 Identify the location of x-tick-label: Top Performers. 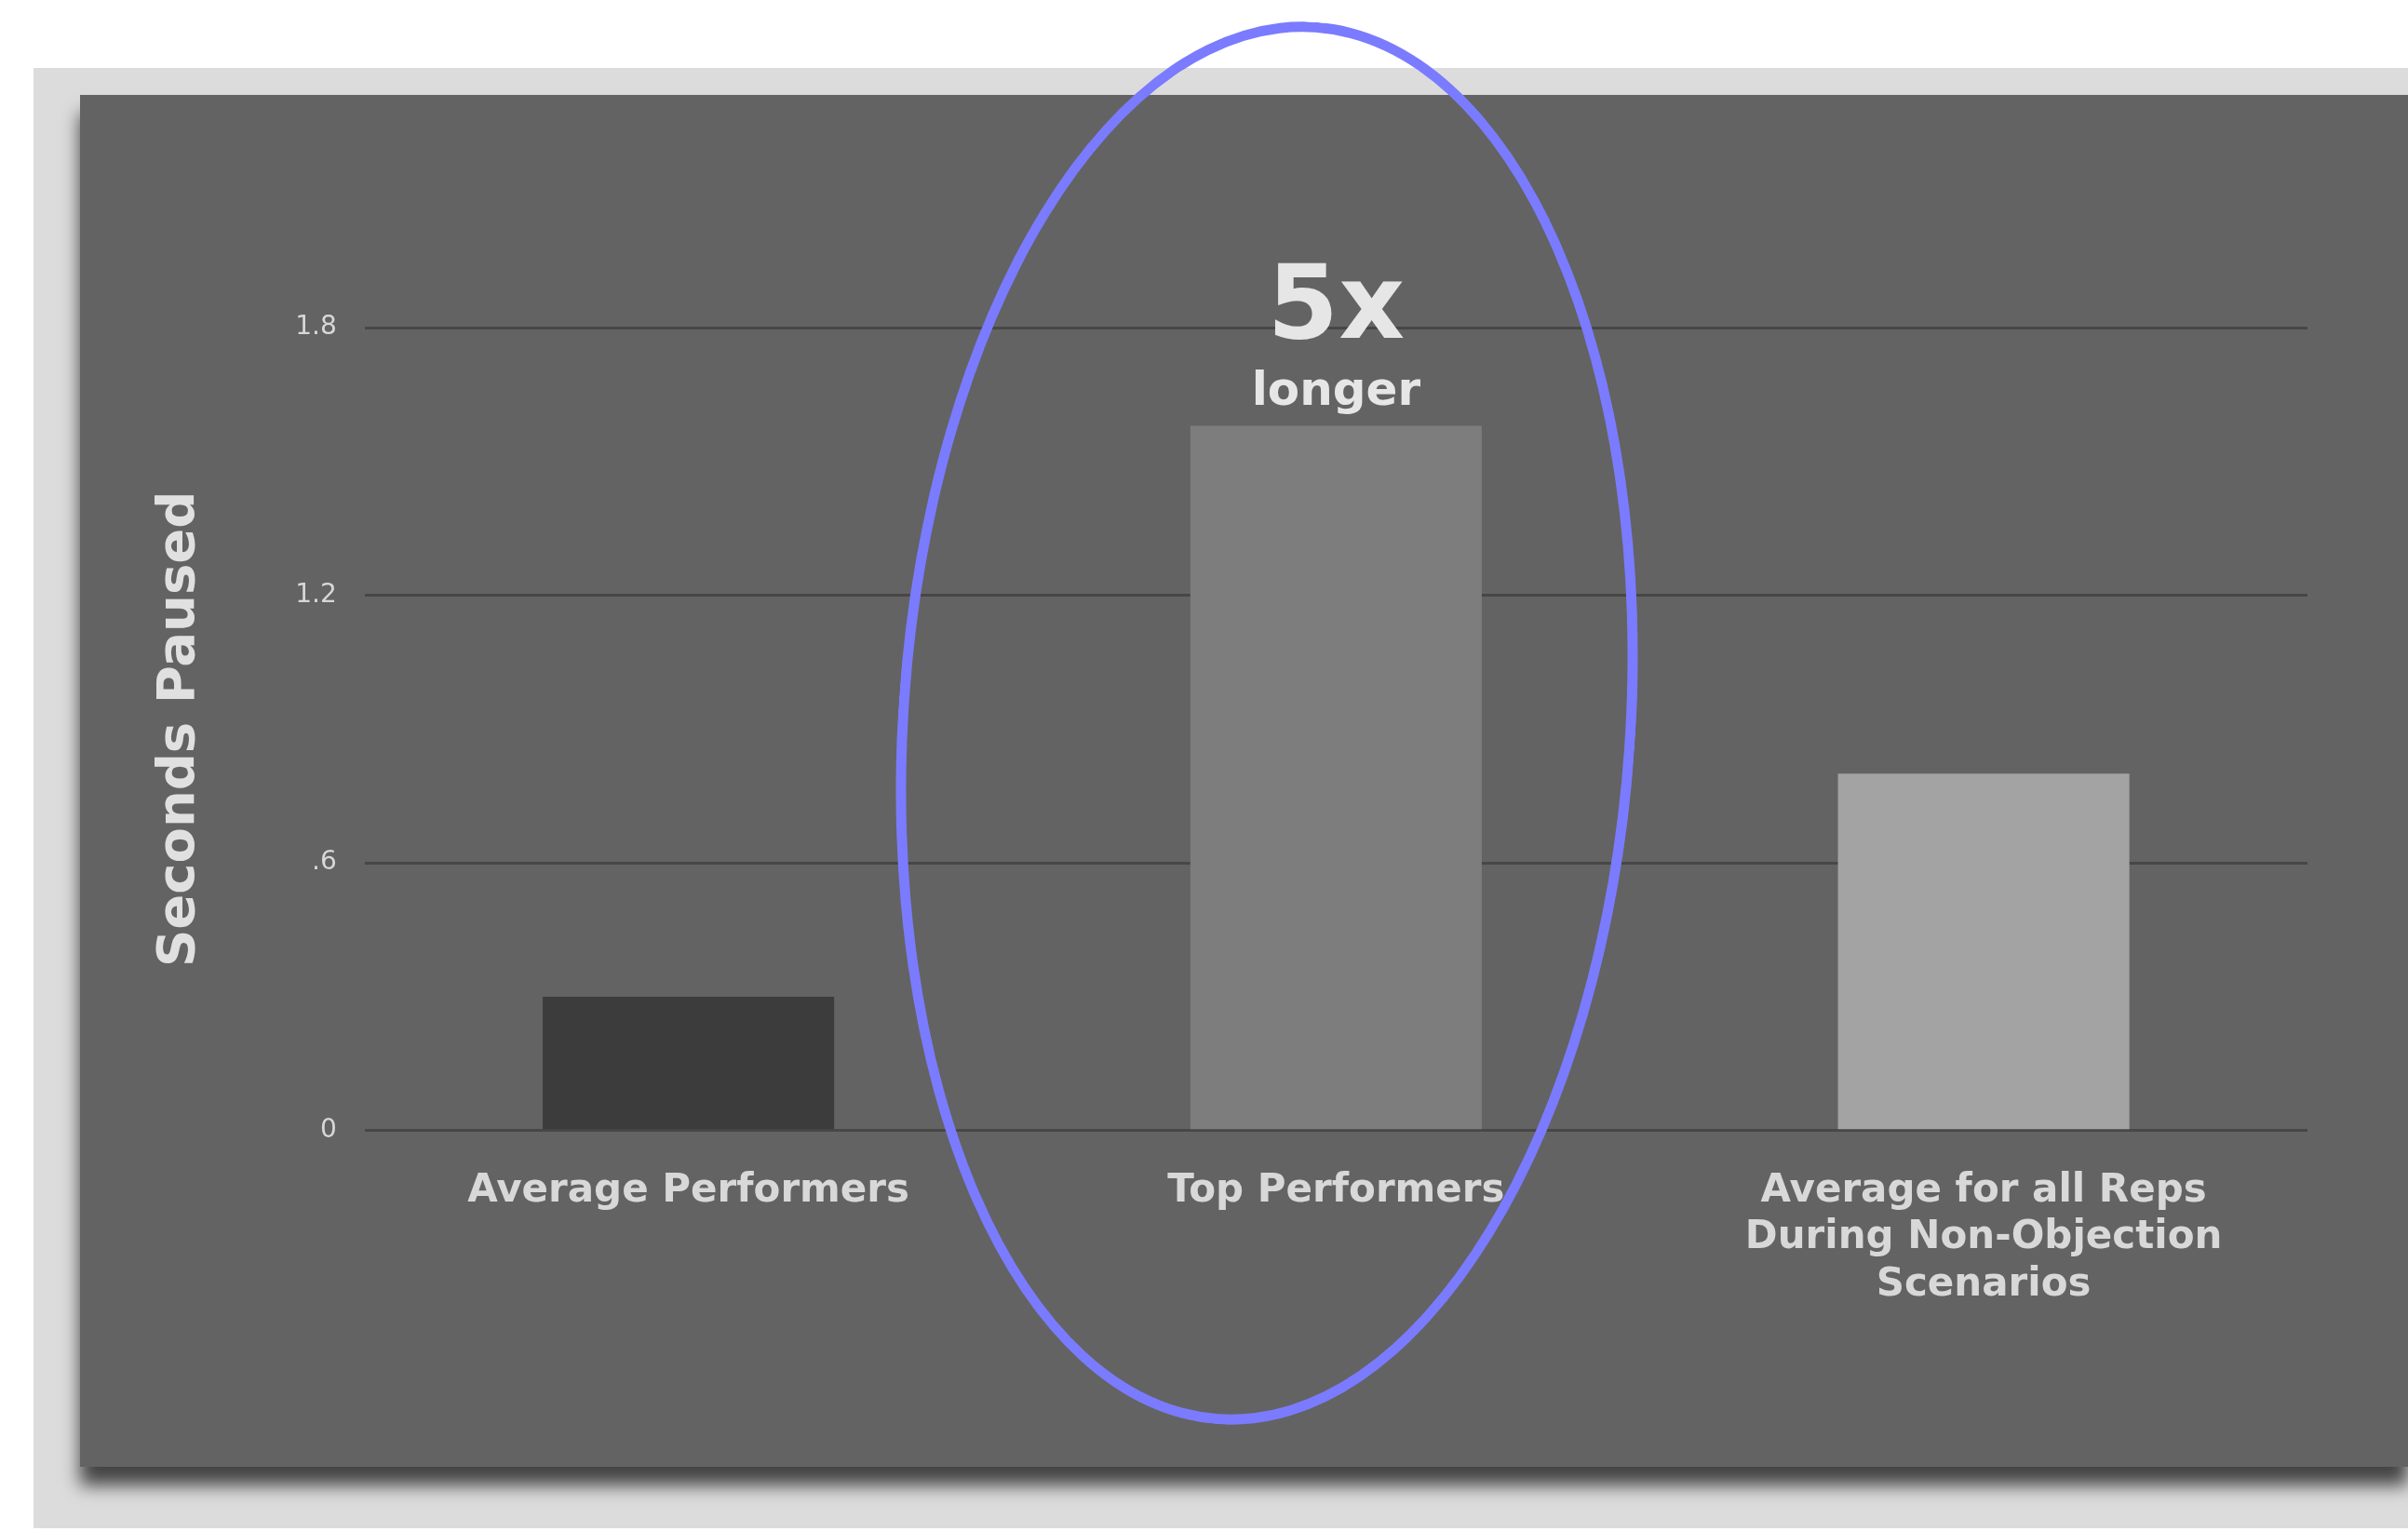
(1336, 1187).